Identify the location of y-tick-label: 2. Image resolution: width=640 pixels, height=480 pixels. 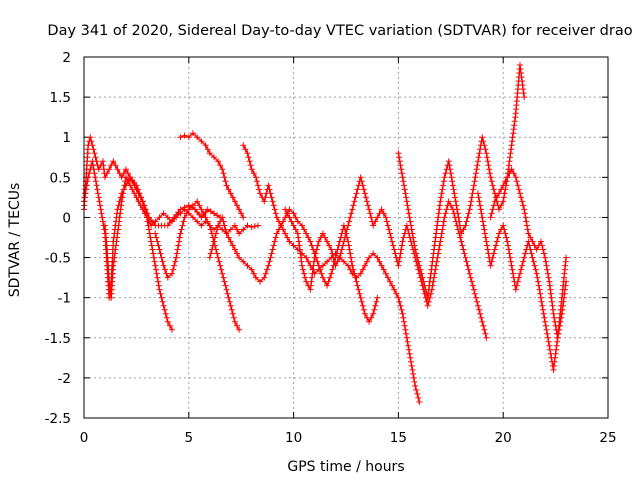
(66, 58).